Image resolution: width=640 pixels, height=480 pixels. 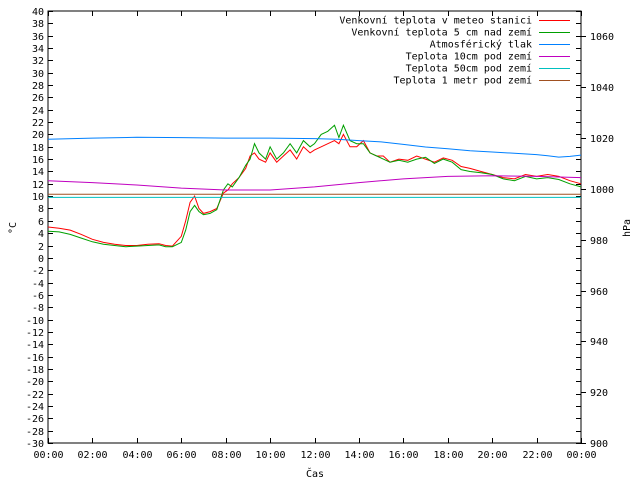 I want to click on y-tick-label: -14, so click(x=35, y=345).